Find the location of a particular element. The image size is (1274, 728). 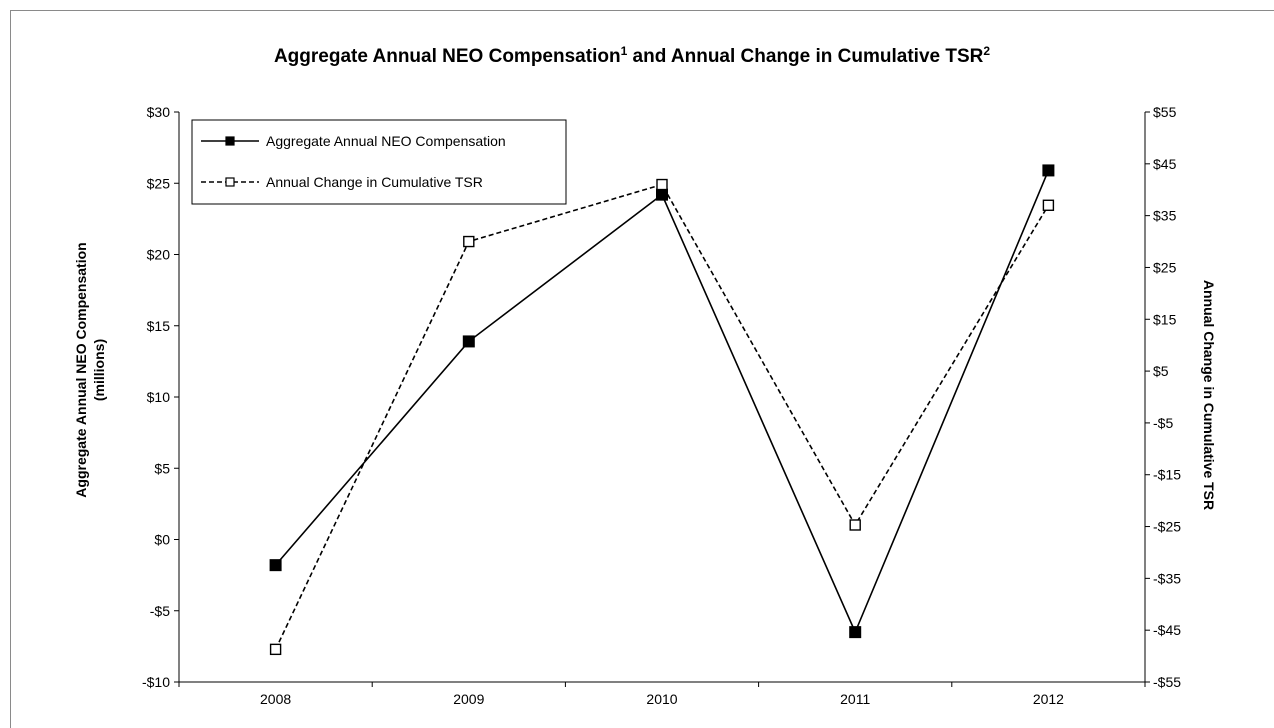

right-y-axis-title: Annual Change in Cumulative TSR is located at coordinates (1209, 395).